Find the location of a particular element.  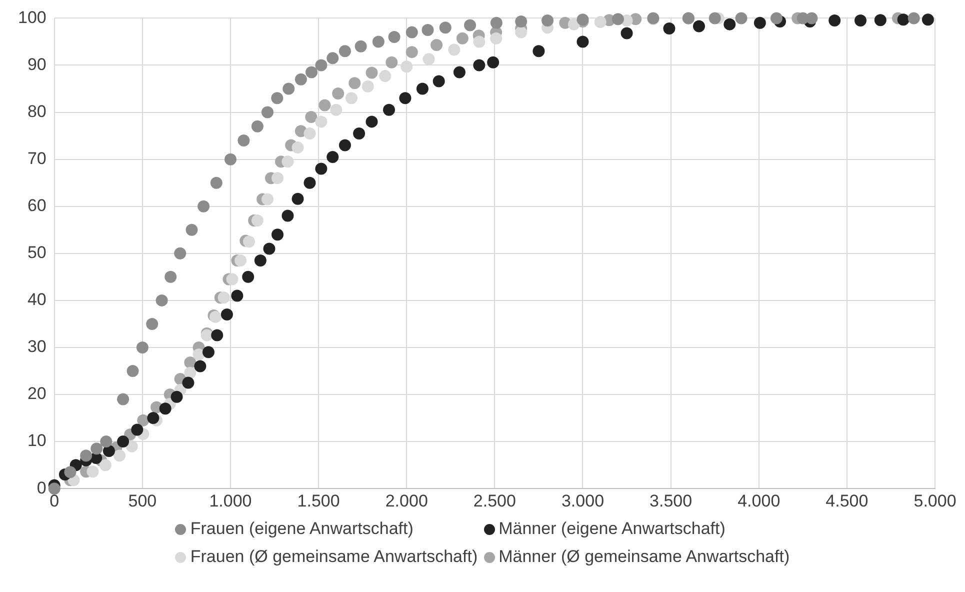

y-tick-label: 80 is located at coordinates (36, 111).